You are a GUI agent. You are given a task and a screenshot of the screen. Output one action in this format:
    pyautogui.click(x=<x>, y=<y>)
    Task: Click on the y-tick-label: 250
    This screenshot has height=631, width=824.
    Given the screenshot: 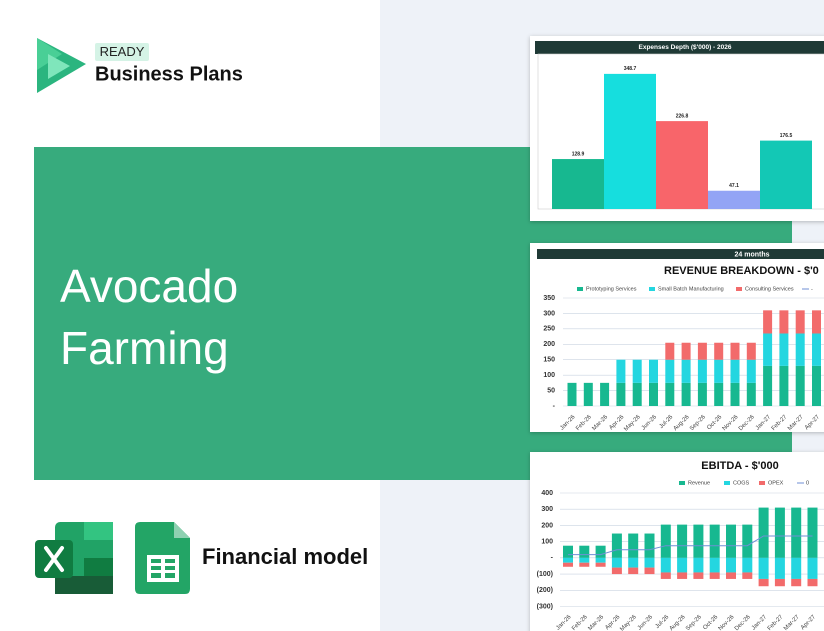 What is the action you would take?
    pyautogui.click(x=549, y=329)
    